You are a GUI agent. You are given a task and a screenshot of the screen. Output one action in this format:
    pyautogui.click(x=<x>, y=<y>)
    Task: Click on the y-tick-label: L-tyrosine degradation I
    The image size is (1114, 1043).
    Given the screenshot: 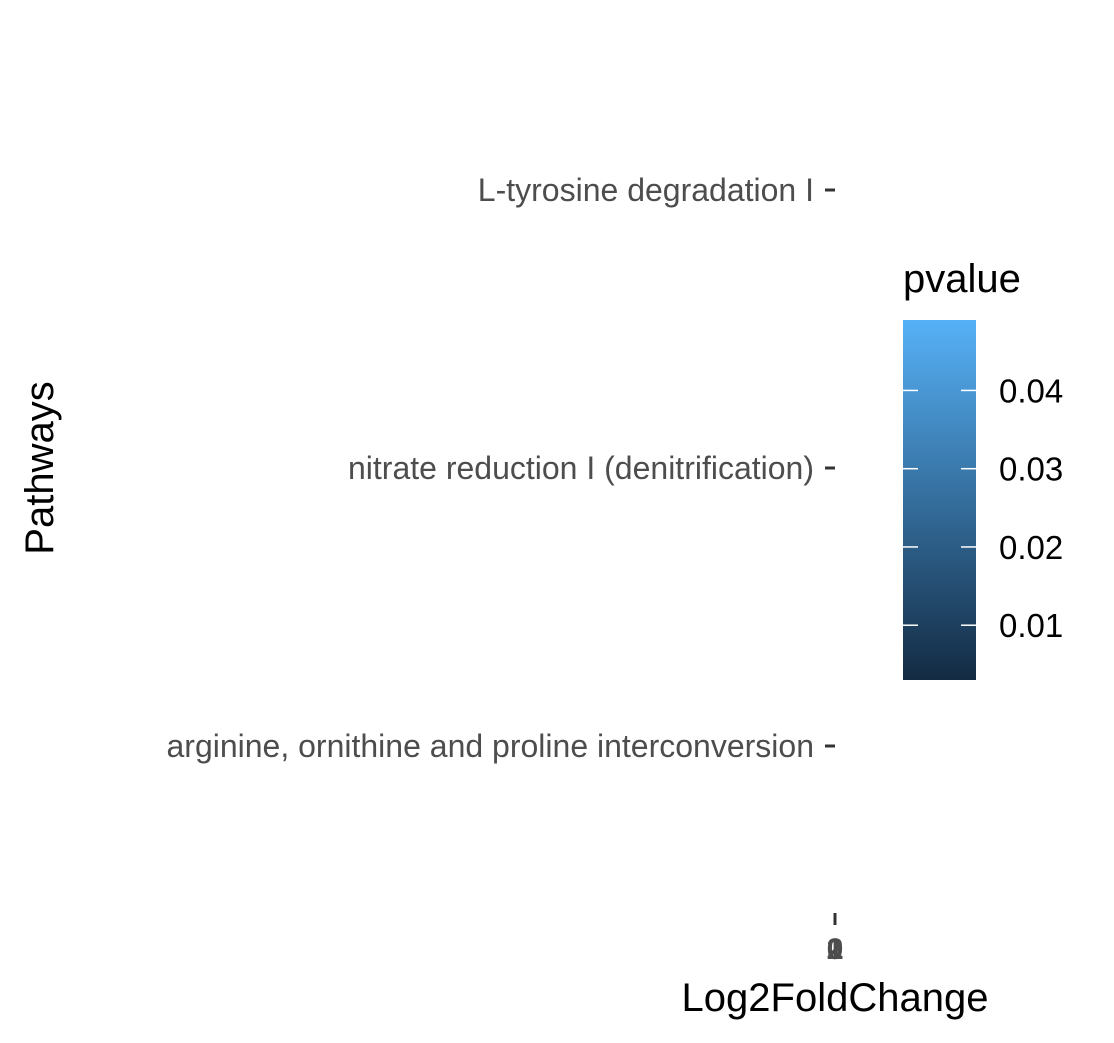 What is the action you would take?
    pyautogui.click(x=646, y=190)
    